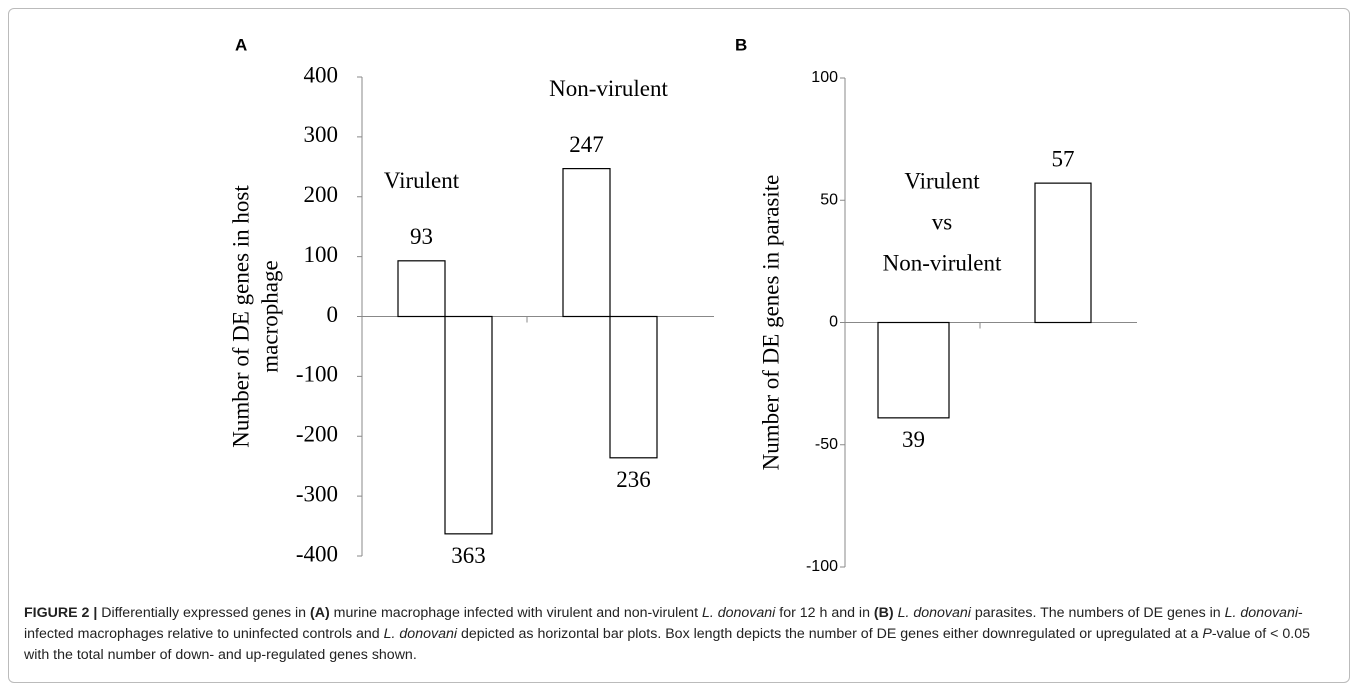 The image size is (1360, 691). Describe the element at coordinates (883, 613) in the screenshot. I see `caption-text: (B)` at that location.